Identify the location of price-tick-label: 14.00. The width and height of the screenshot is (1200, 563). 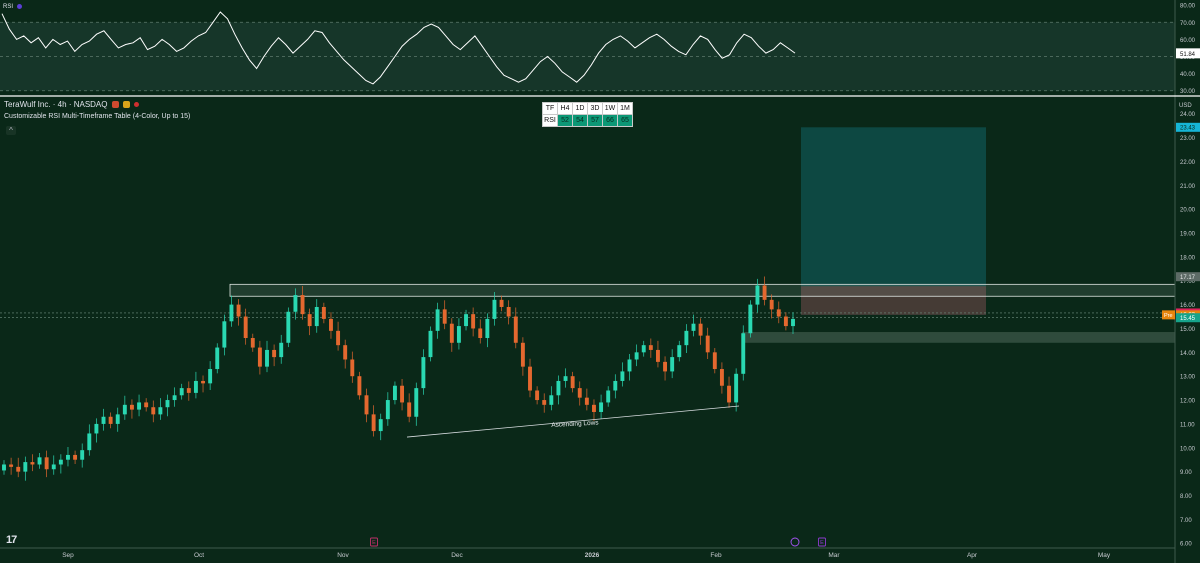
(1188, 354).